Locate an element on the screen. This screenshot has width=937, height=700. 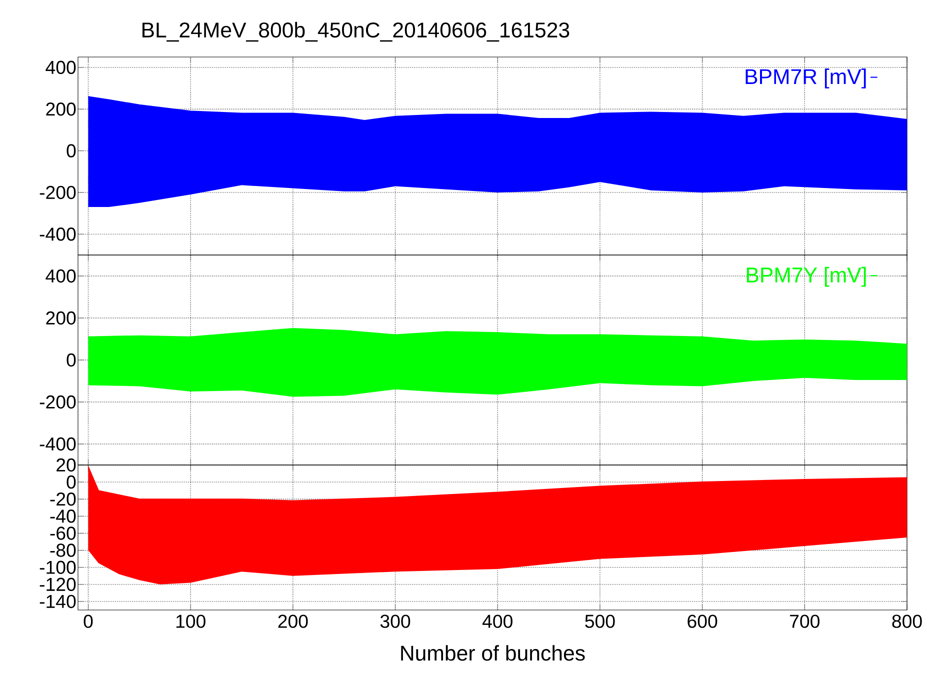
x-tick-label: 800 is located at coordinates (907, 621).